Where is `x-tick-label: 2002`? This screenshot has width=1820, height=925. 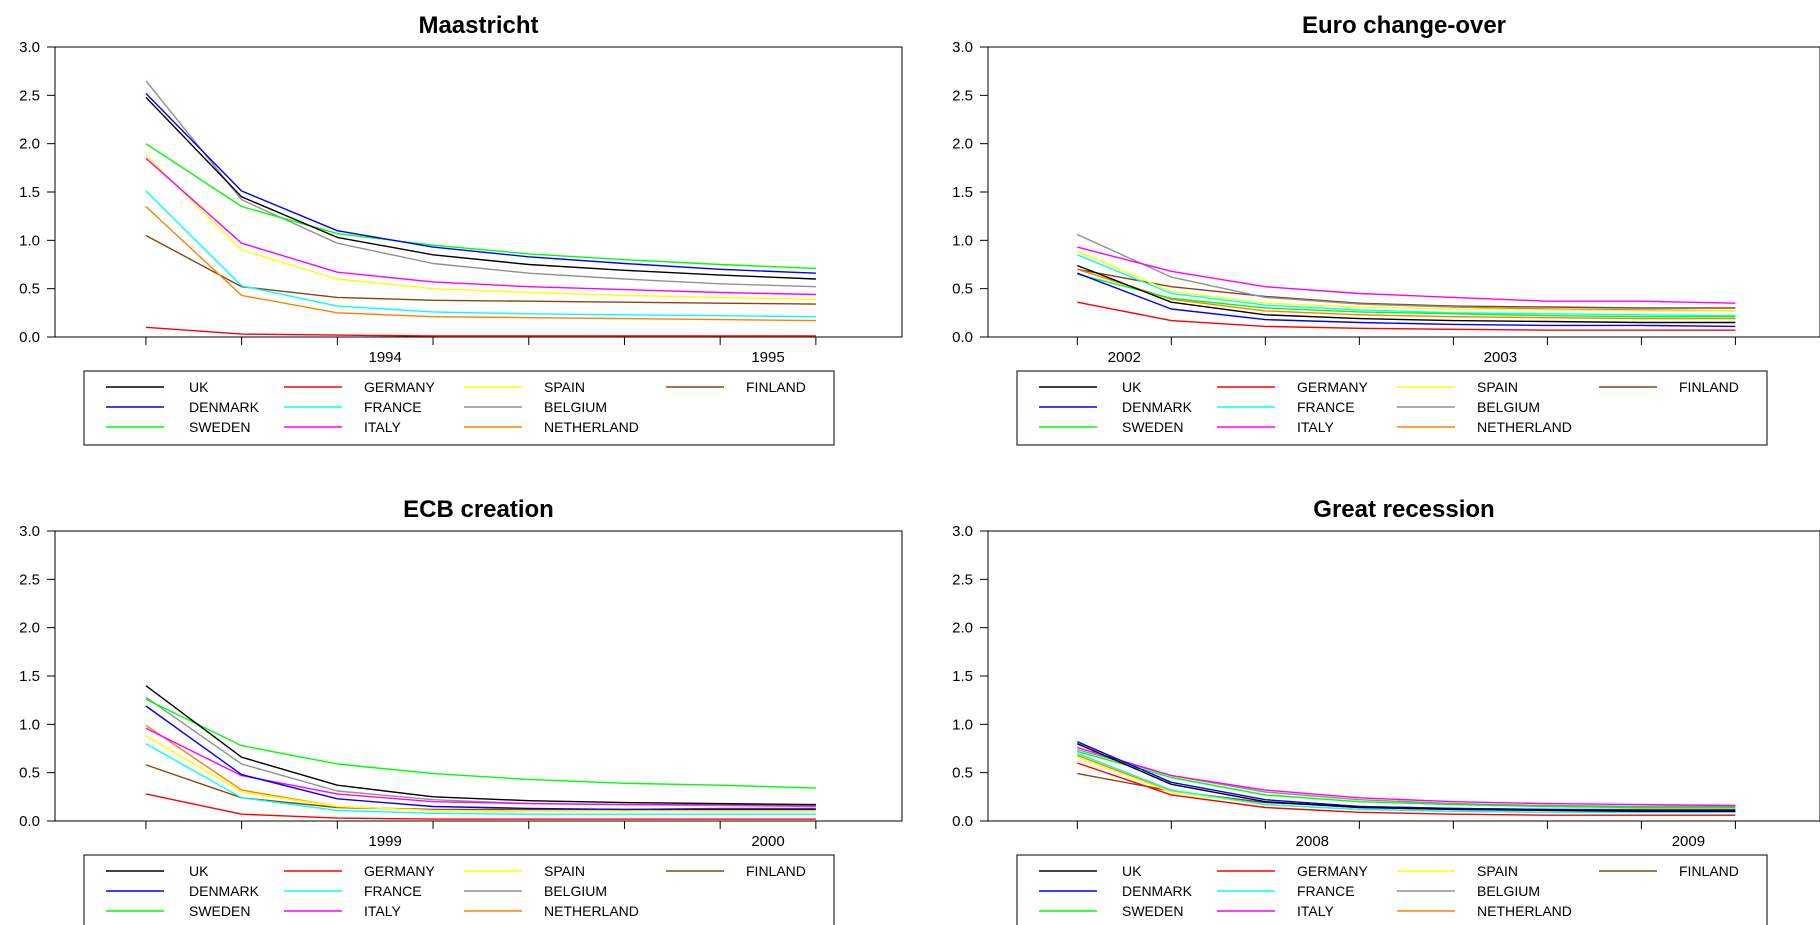 x-tick-label: 2002 is located at coordinates (1124, 357).